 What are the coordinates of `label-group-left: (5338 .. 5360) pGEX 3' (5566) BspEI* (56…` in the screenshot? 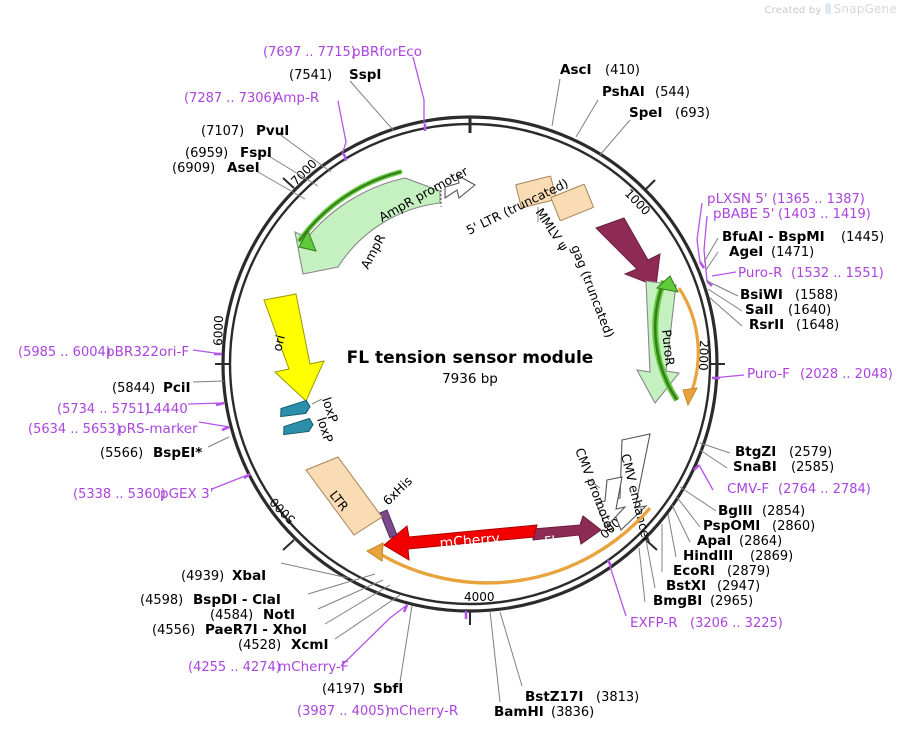 It's located at (115, 423).